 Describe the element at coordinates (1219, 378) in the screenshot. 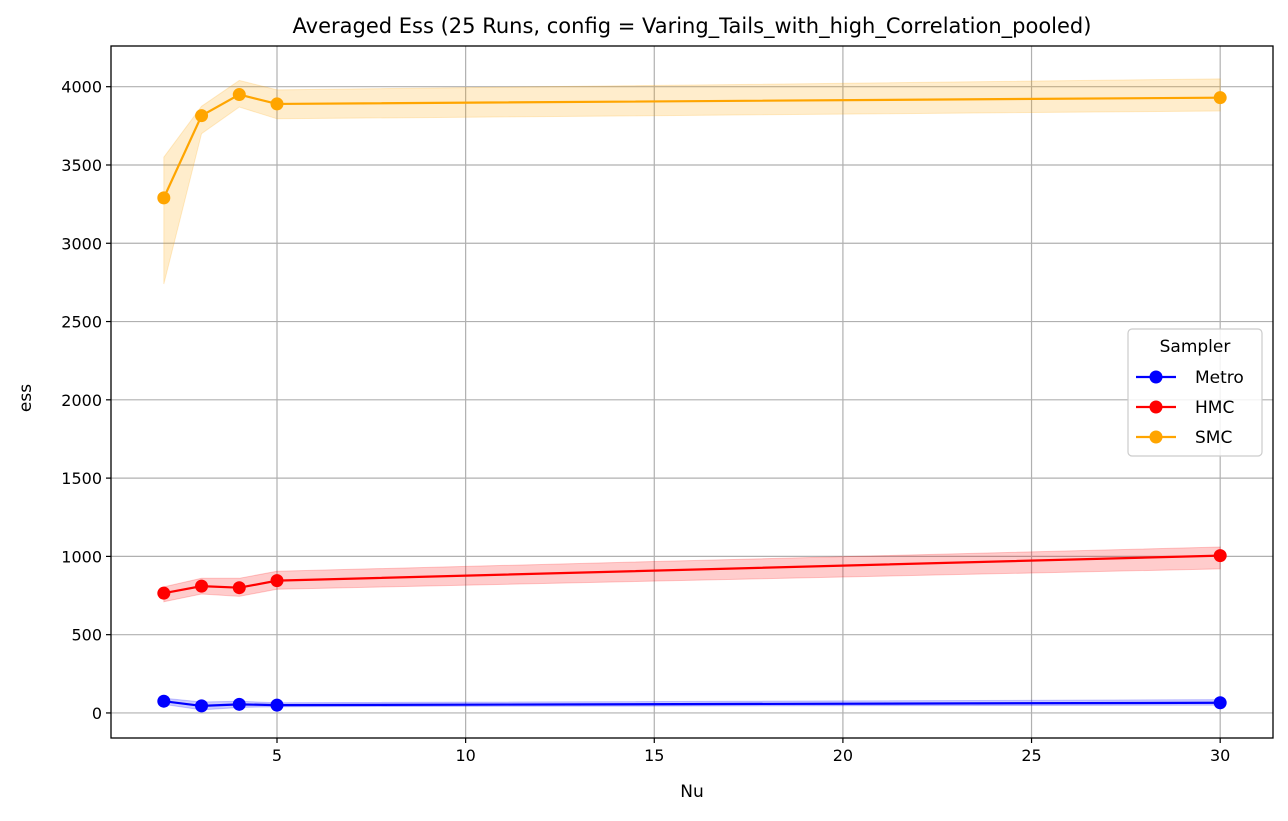

I see `legend-label-metro: Metro` at that location.